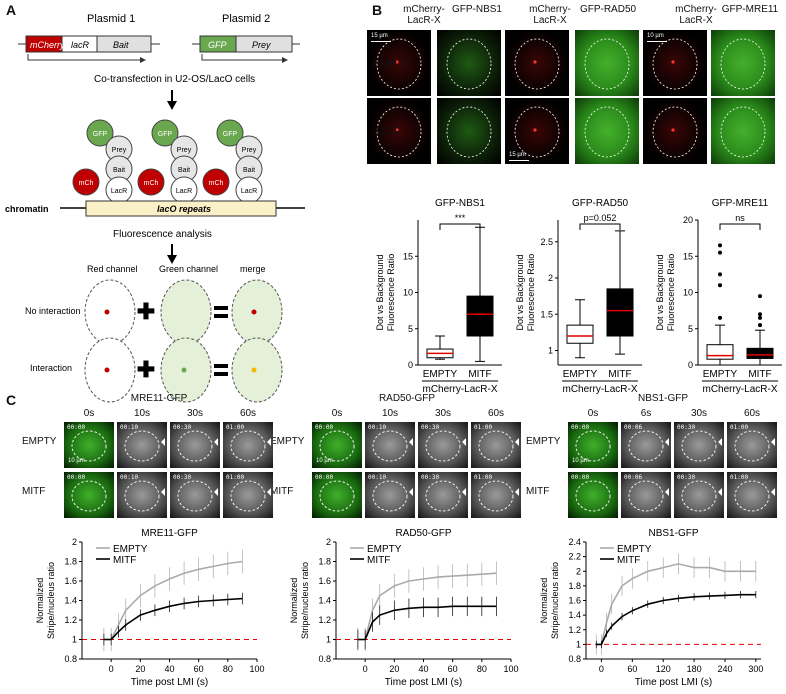 The height and width of the screenshot is (694, 786). I want to click on row-label-mitf-c: MITF, so click(282, 491).